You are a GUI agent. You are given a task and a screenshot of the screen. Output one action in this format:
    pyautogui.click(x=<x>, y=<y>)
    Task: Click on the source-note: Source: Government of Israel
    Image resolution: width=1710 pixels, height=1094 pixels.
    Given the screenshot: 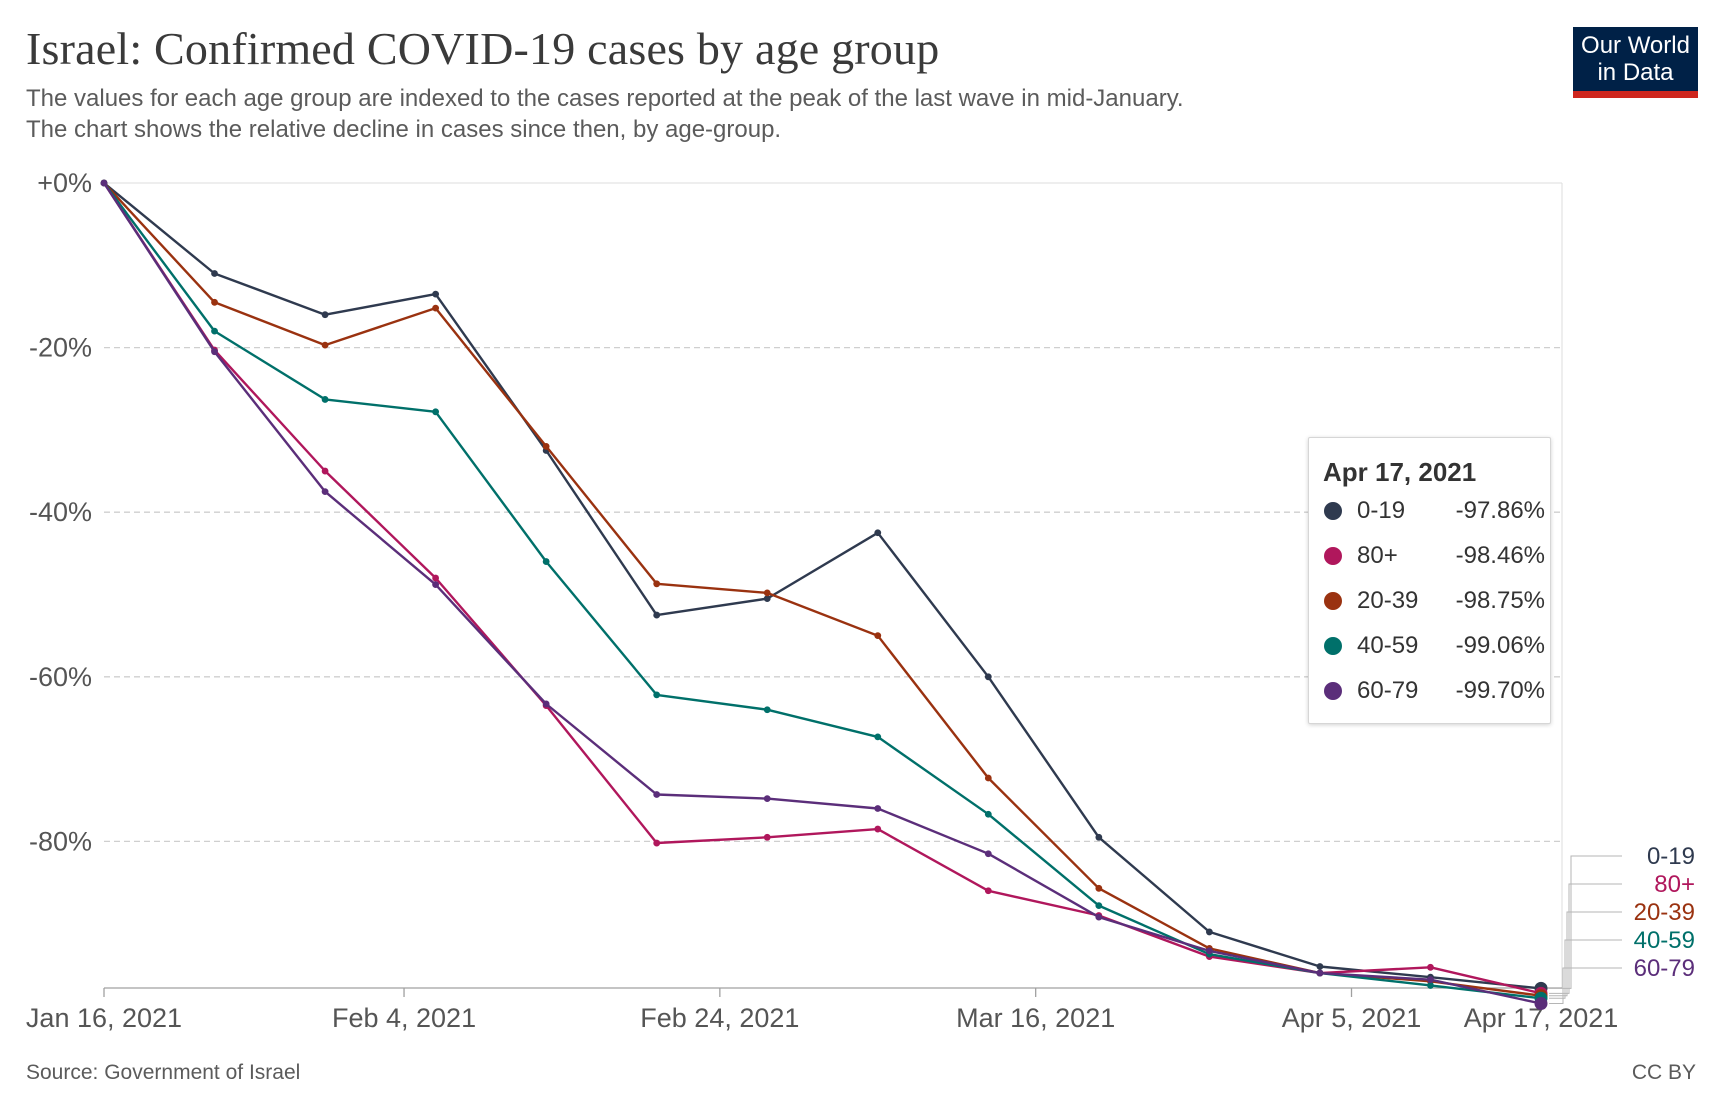 What is the action you would take?
    pyautogui.click(x=163, y=1072)
    